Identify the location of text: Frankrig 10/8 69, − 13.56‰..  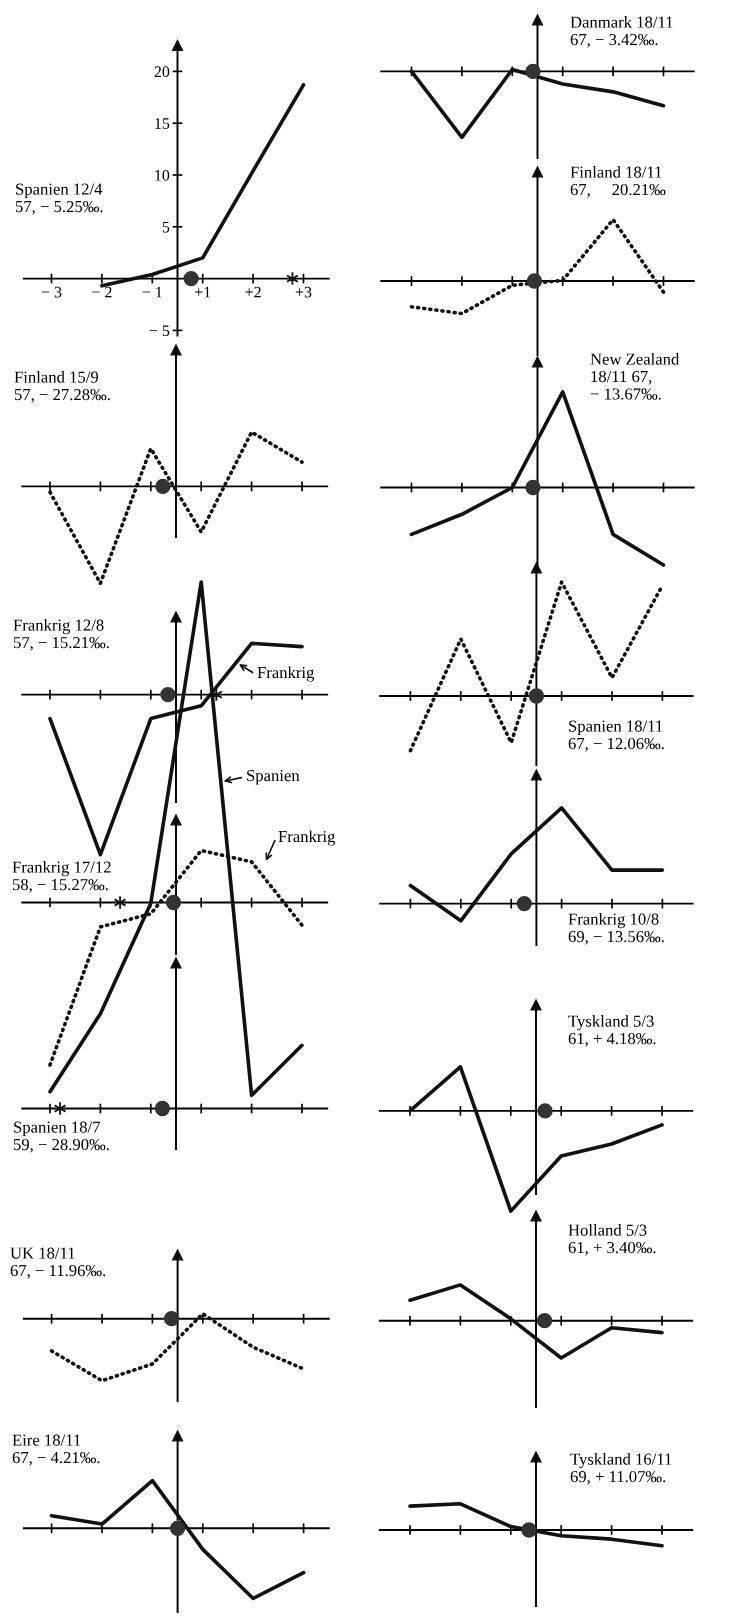
(616, 929).